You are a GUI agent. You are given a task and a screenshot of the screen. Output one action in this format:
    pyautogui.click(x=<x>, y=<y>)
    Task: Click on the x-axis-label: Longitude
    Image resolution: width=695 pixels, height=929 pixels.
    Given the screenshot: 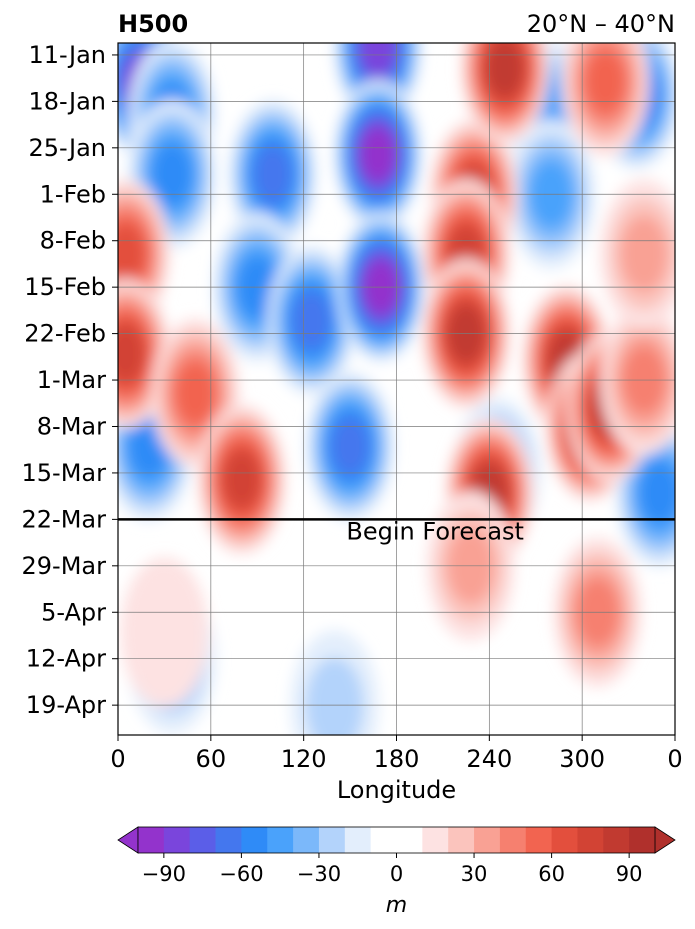 What is the action you would take?
    pyautogui.click(x=396, y=790)
    